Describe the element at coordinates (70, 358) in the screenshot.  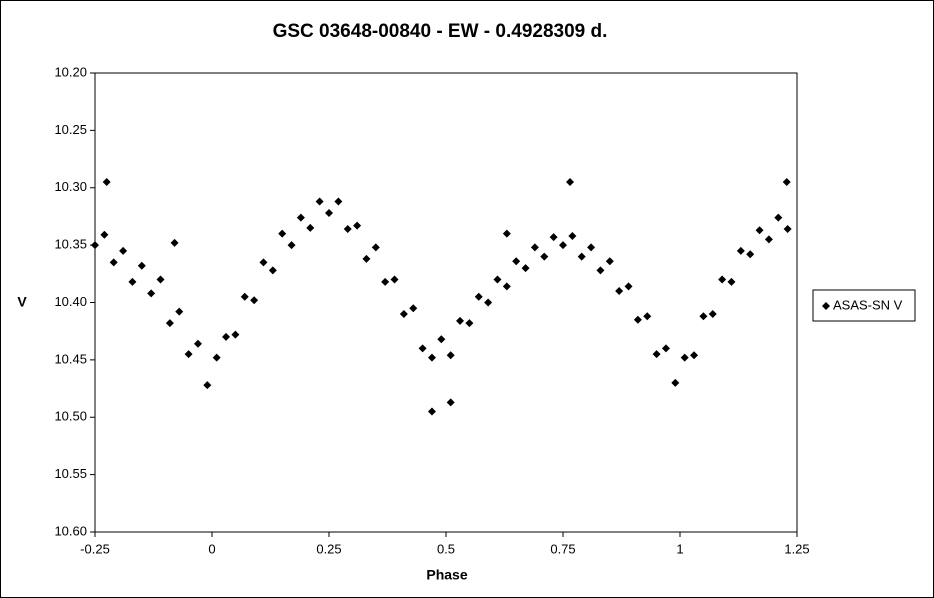
I see `y-tick-label: 10.45` at that location.